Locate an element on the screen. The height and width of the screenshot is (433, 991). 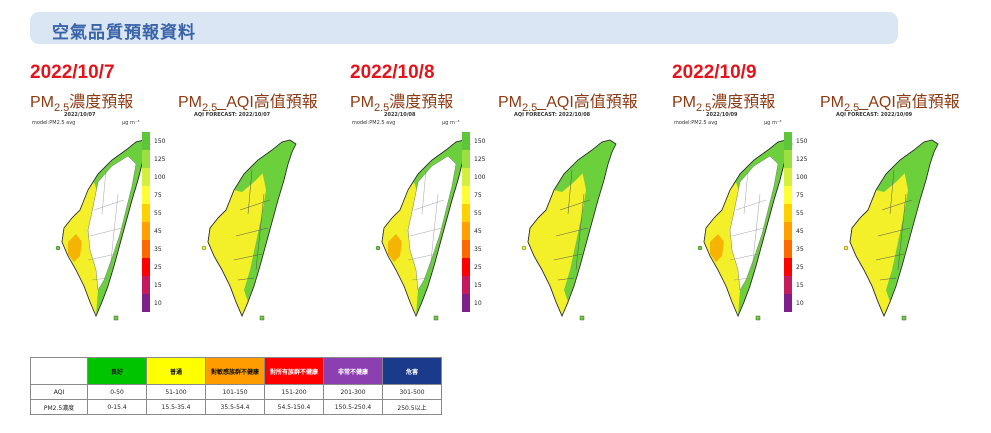
day-date: 2022/10/8 is located at coordinates (392, 72).